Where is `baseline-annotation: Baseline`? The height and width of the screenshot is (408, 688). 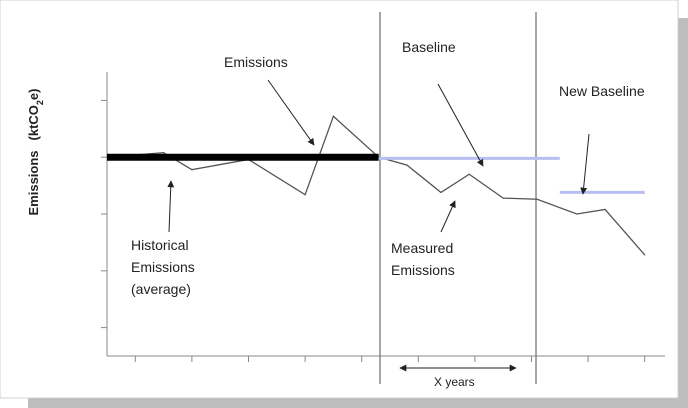
baseline-annotation: Baseline is located at coordinates (429, 47).